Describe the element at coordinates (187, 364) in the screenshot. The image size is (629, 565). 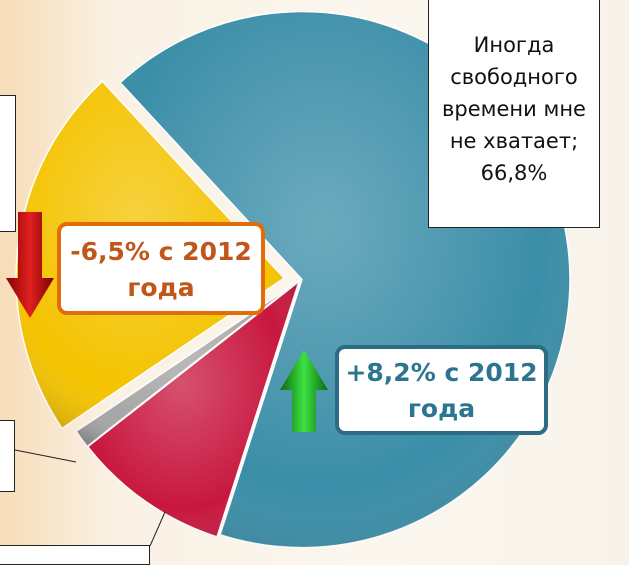
I see `slice-shading` at that location.